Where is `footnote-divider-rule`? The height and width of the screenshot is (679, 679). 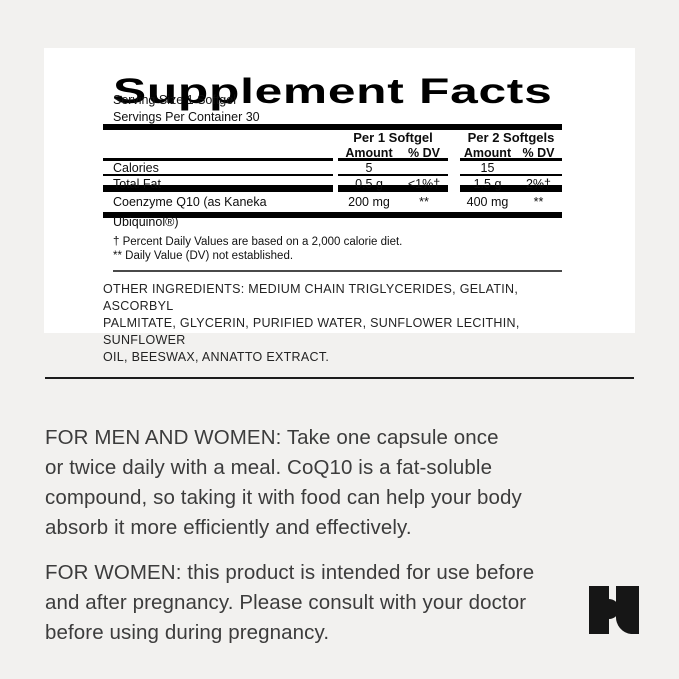 footnote-divider-rule is located at coordinates (337, 271).